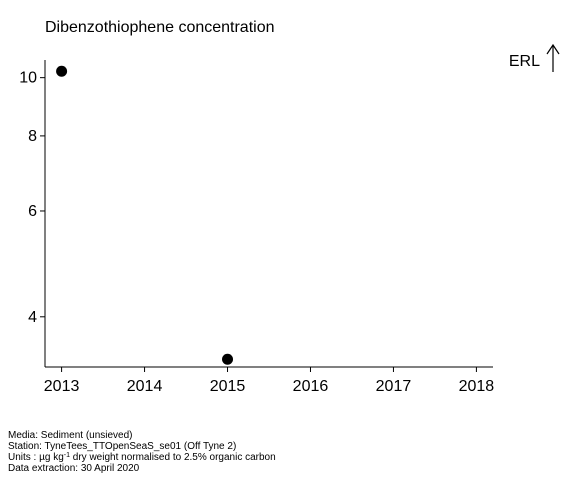  What do you see at coordinates (28, 78) in the screenshot?
I see `y-tick-label: 10` at bounding box center [28, 78].